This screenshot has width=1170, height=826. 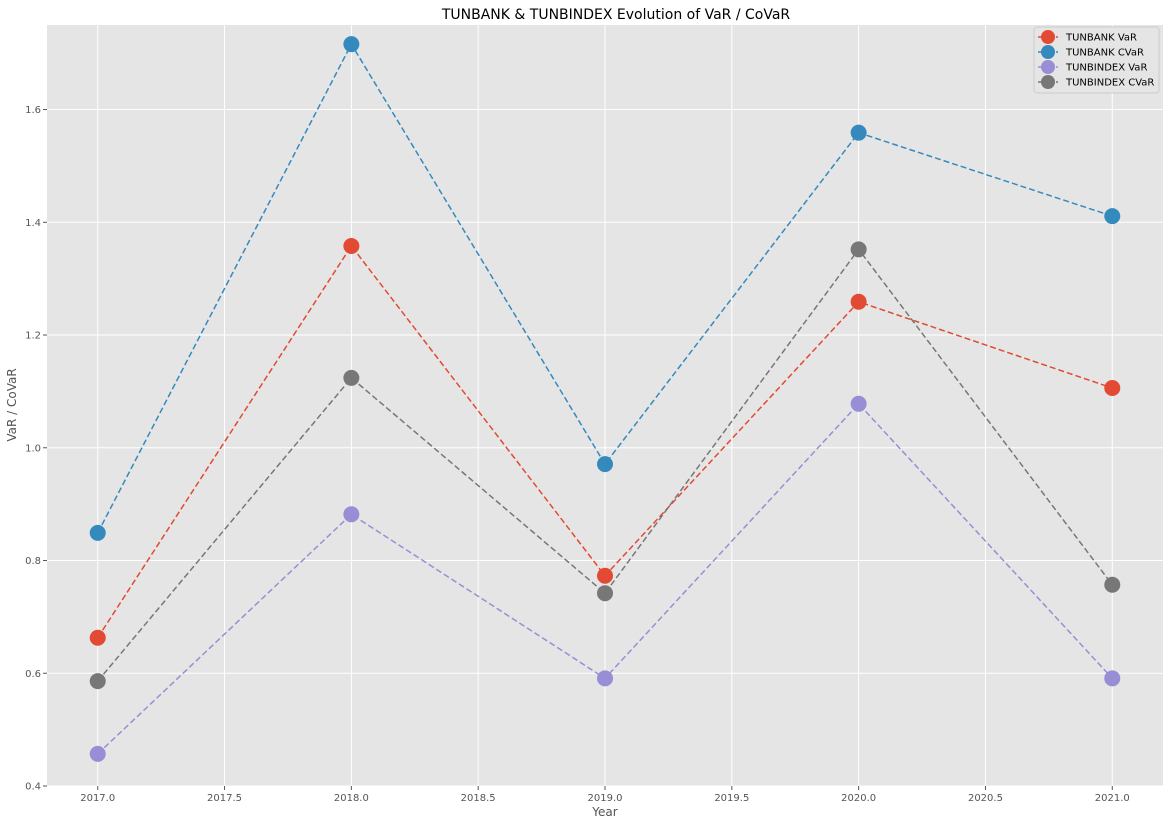 I want to click on legend-label-tunbank-cvar: TUNBANK CVaR, so click(x=1104, y=53).